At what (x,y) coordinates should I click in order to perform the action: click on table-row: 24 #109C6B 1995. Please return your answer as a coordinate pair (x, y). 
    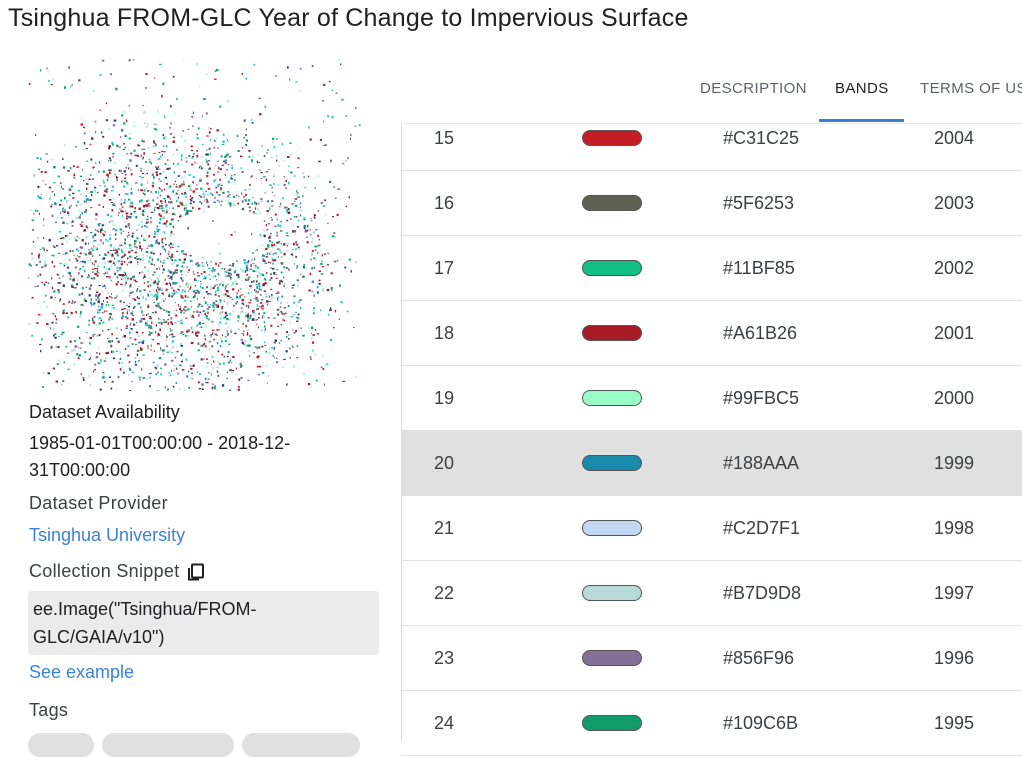
    Looking at the image, I should click on (712, 723).